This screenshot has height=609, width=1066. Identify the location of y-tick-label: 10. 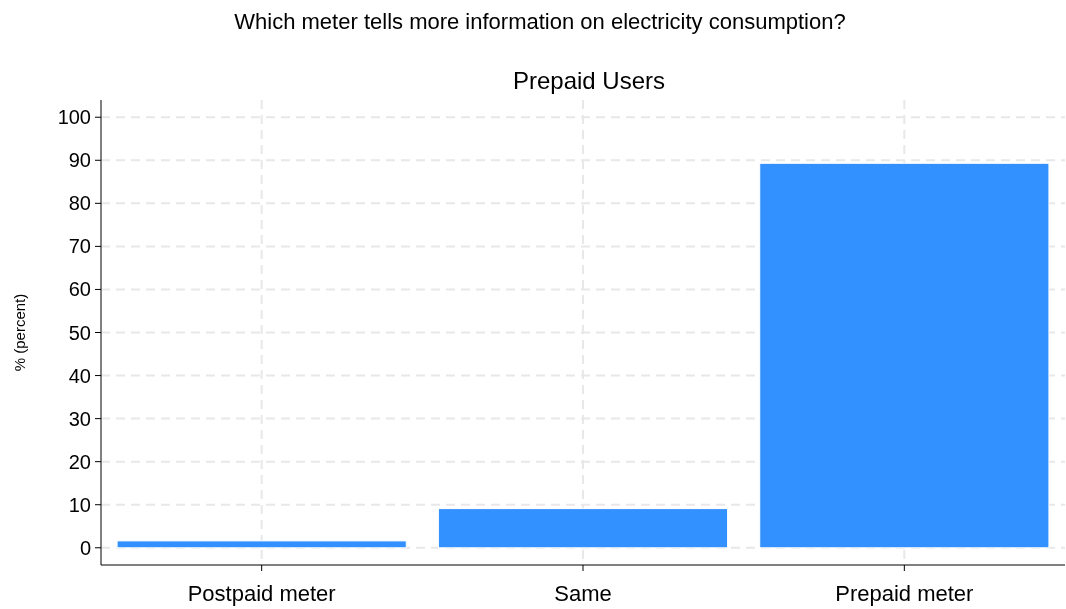
(79, 504).